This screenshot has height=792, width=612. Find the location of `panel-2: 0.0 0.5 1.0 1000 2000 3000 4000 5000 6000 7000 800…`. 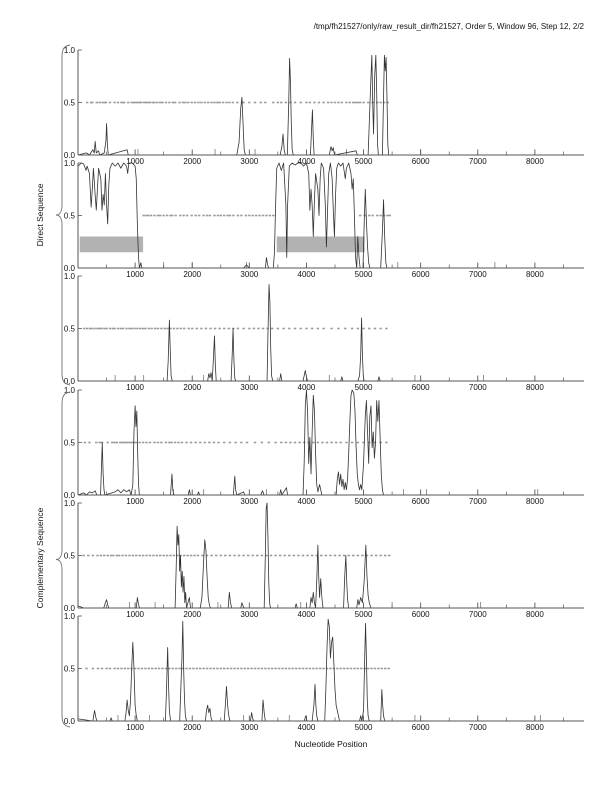

panel-2: 0.0 0.5 1.0 1000 2000 3000 4000 5000 6000 7000 800… is located at coordinates (324, 219).